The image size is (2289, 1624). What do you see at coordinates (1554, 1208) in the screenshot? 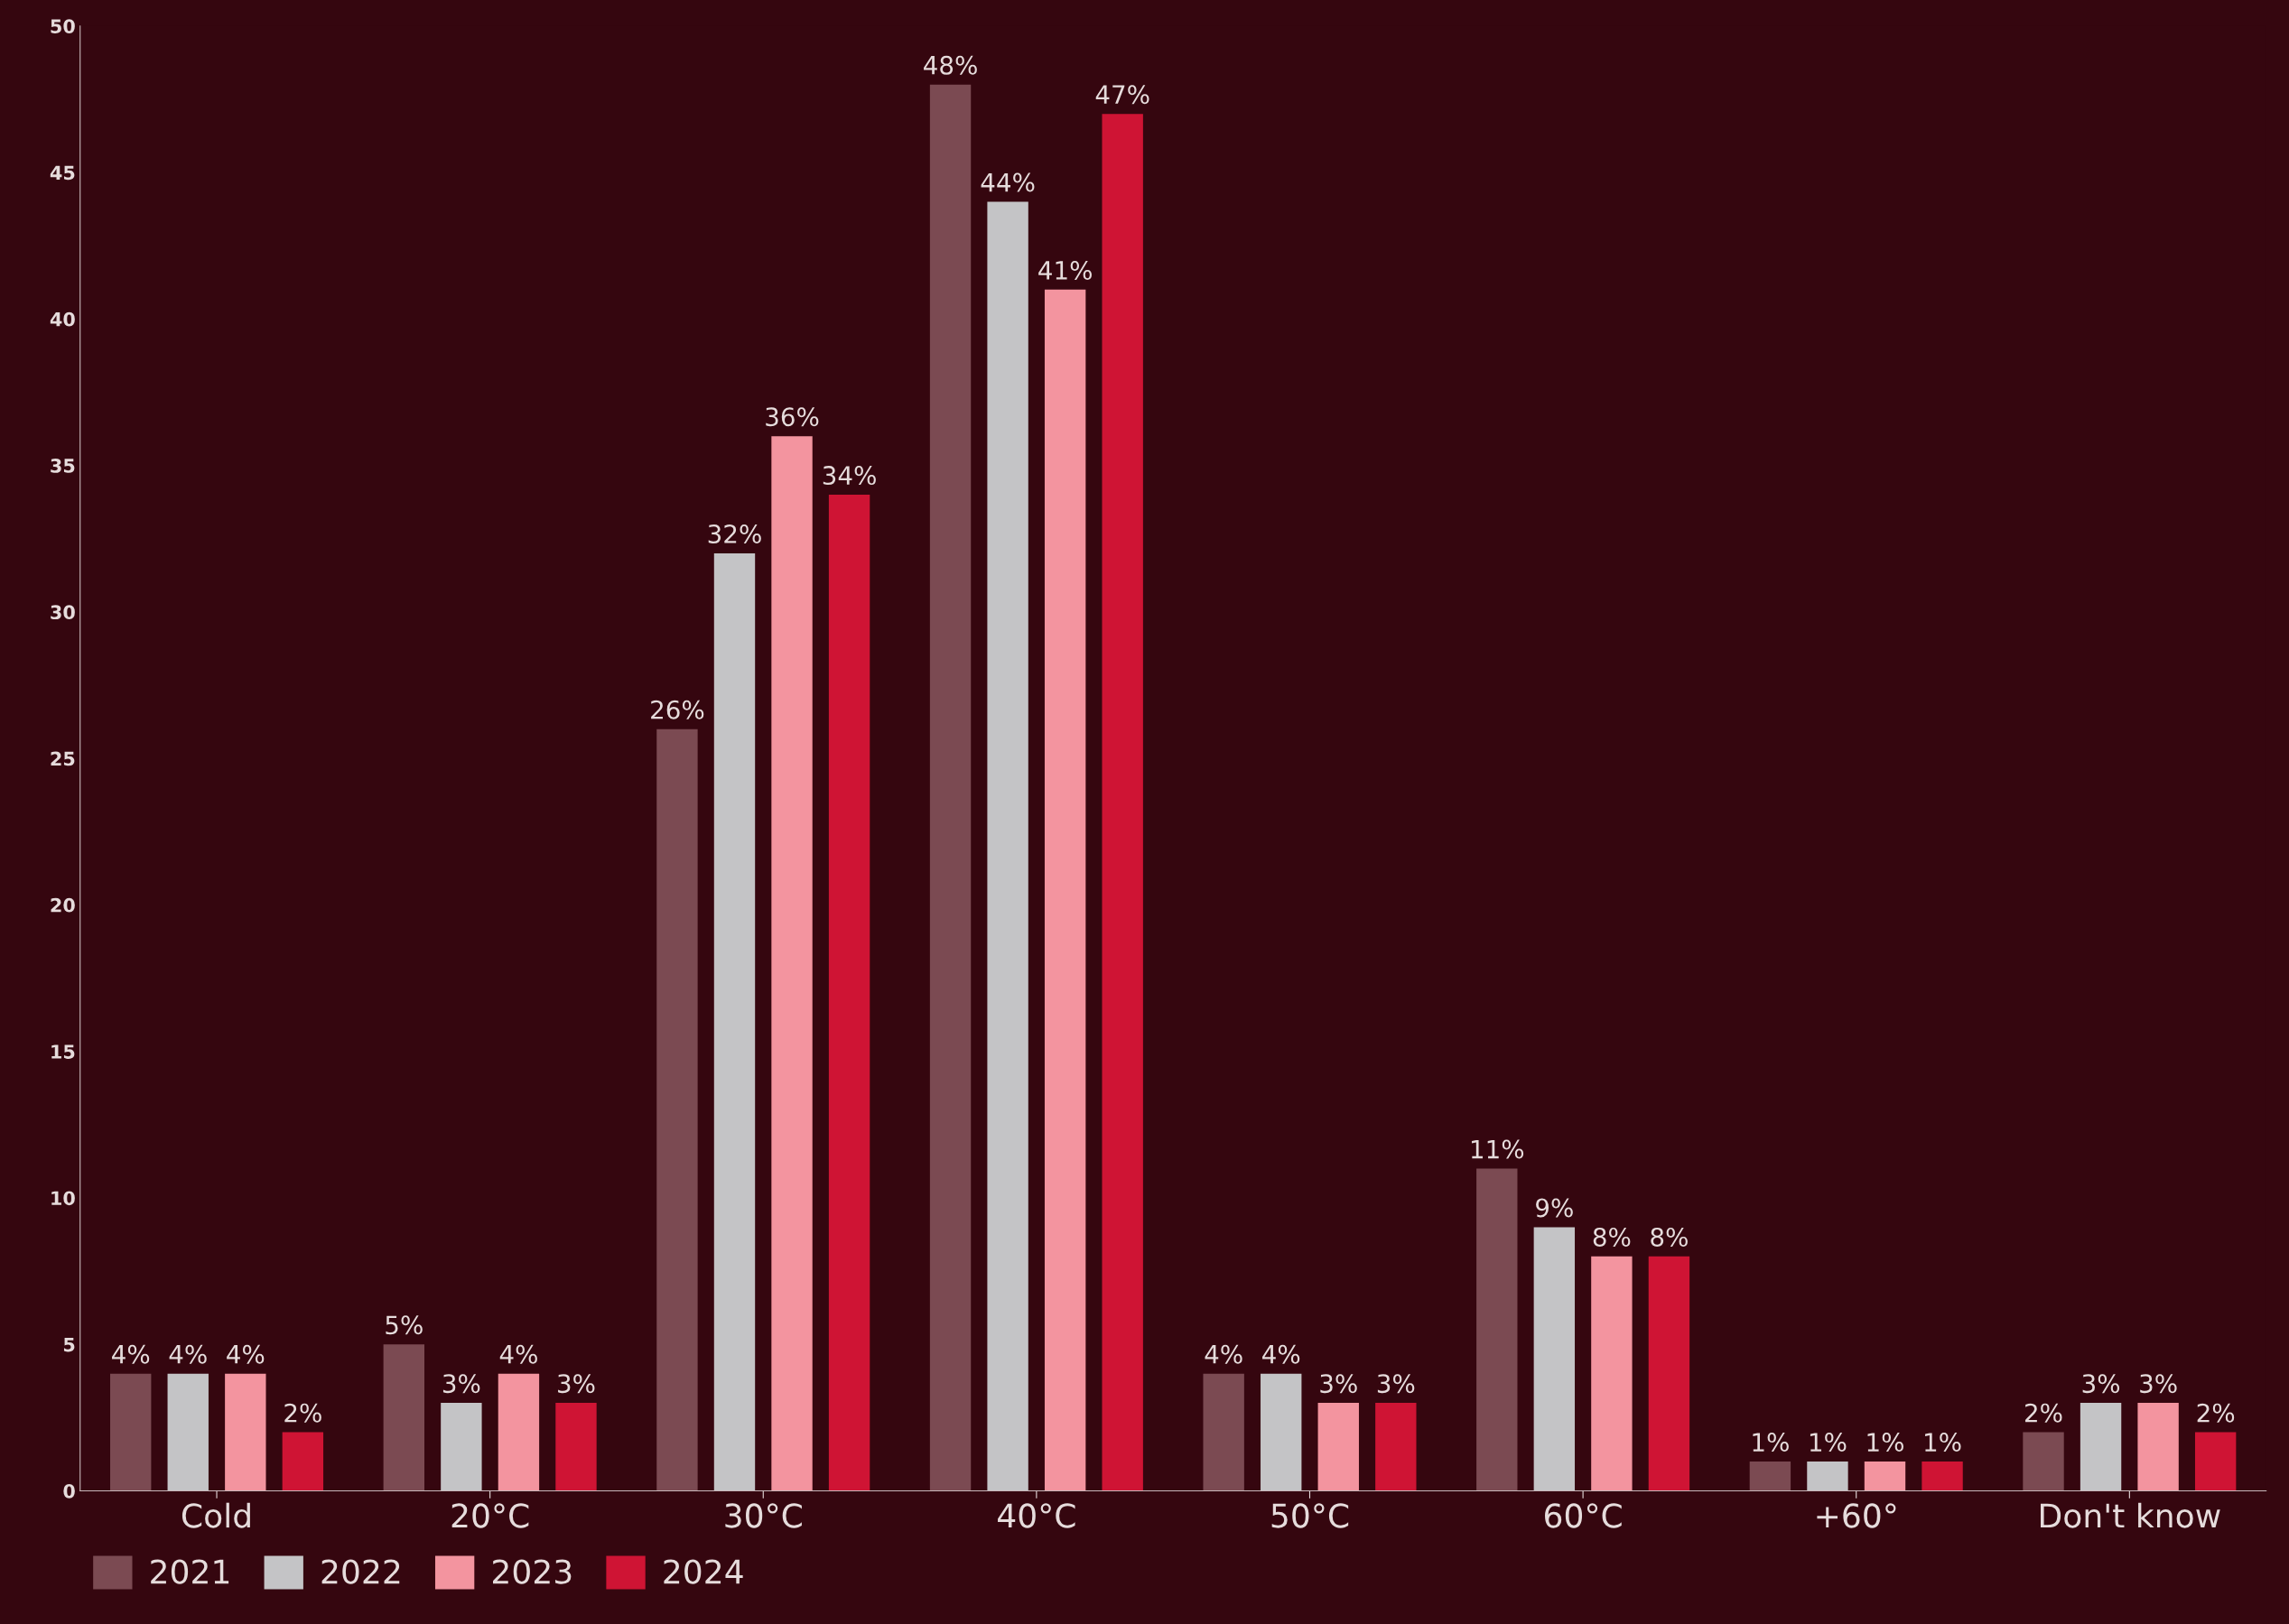
I see `data-label: 9%` at bounding box center [1554, 1208].